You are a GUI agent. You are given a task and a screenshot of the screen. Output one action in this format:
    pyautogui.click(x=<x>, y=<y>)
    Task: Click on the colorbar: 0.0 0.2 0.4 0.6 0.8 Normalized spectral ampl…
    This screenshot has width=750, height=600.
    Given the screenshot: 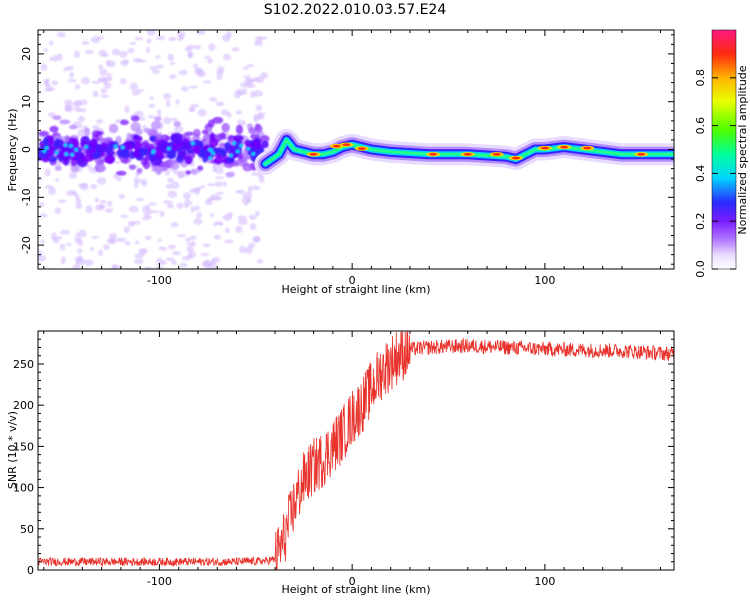 What is the action you would take?
    pyautogui.click(x=721, y=153)
    